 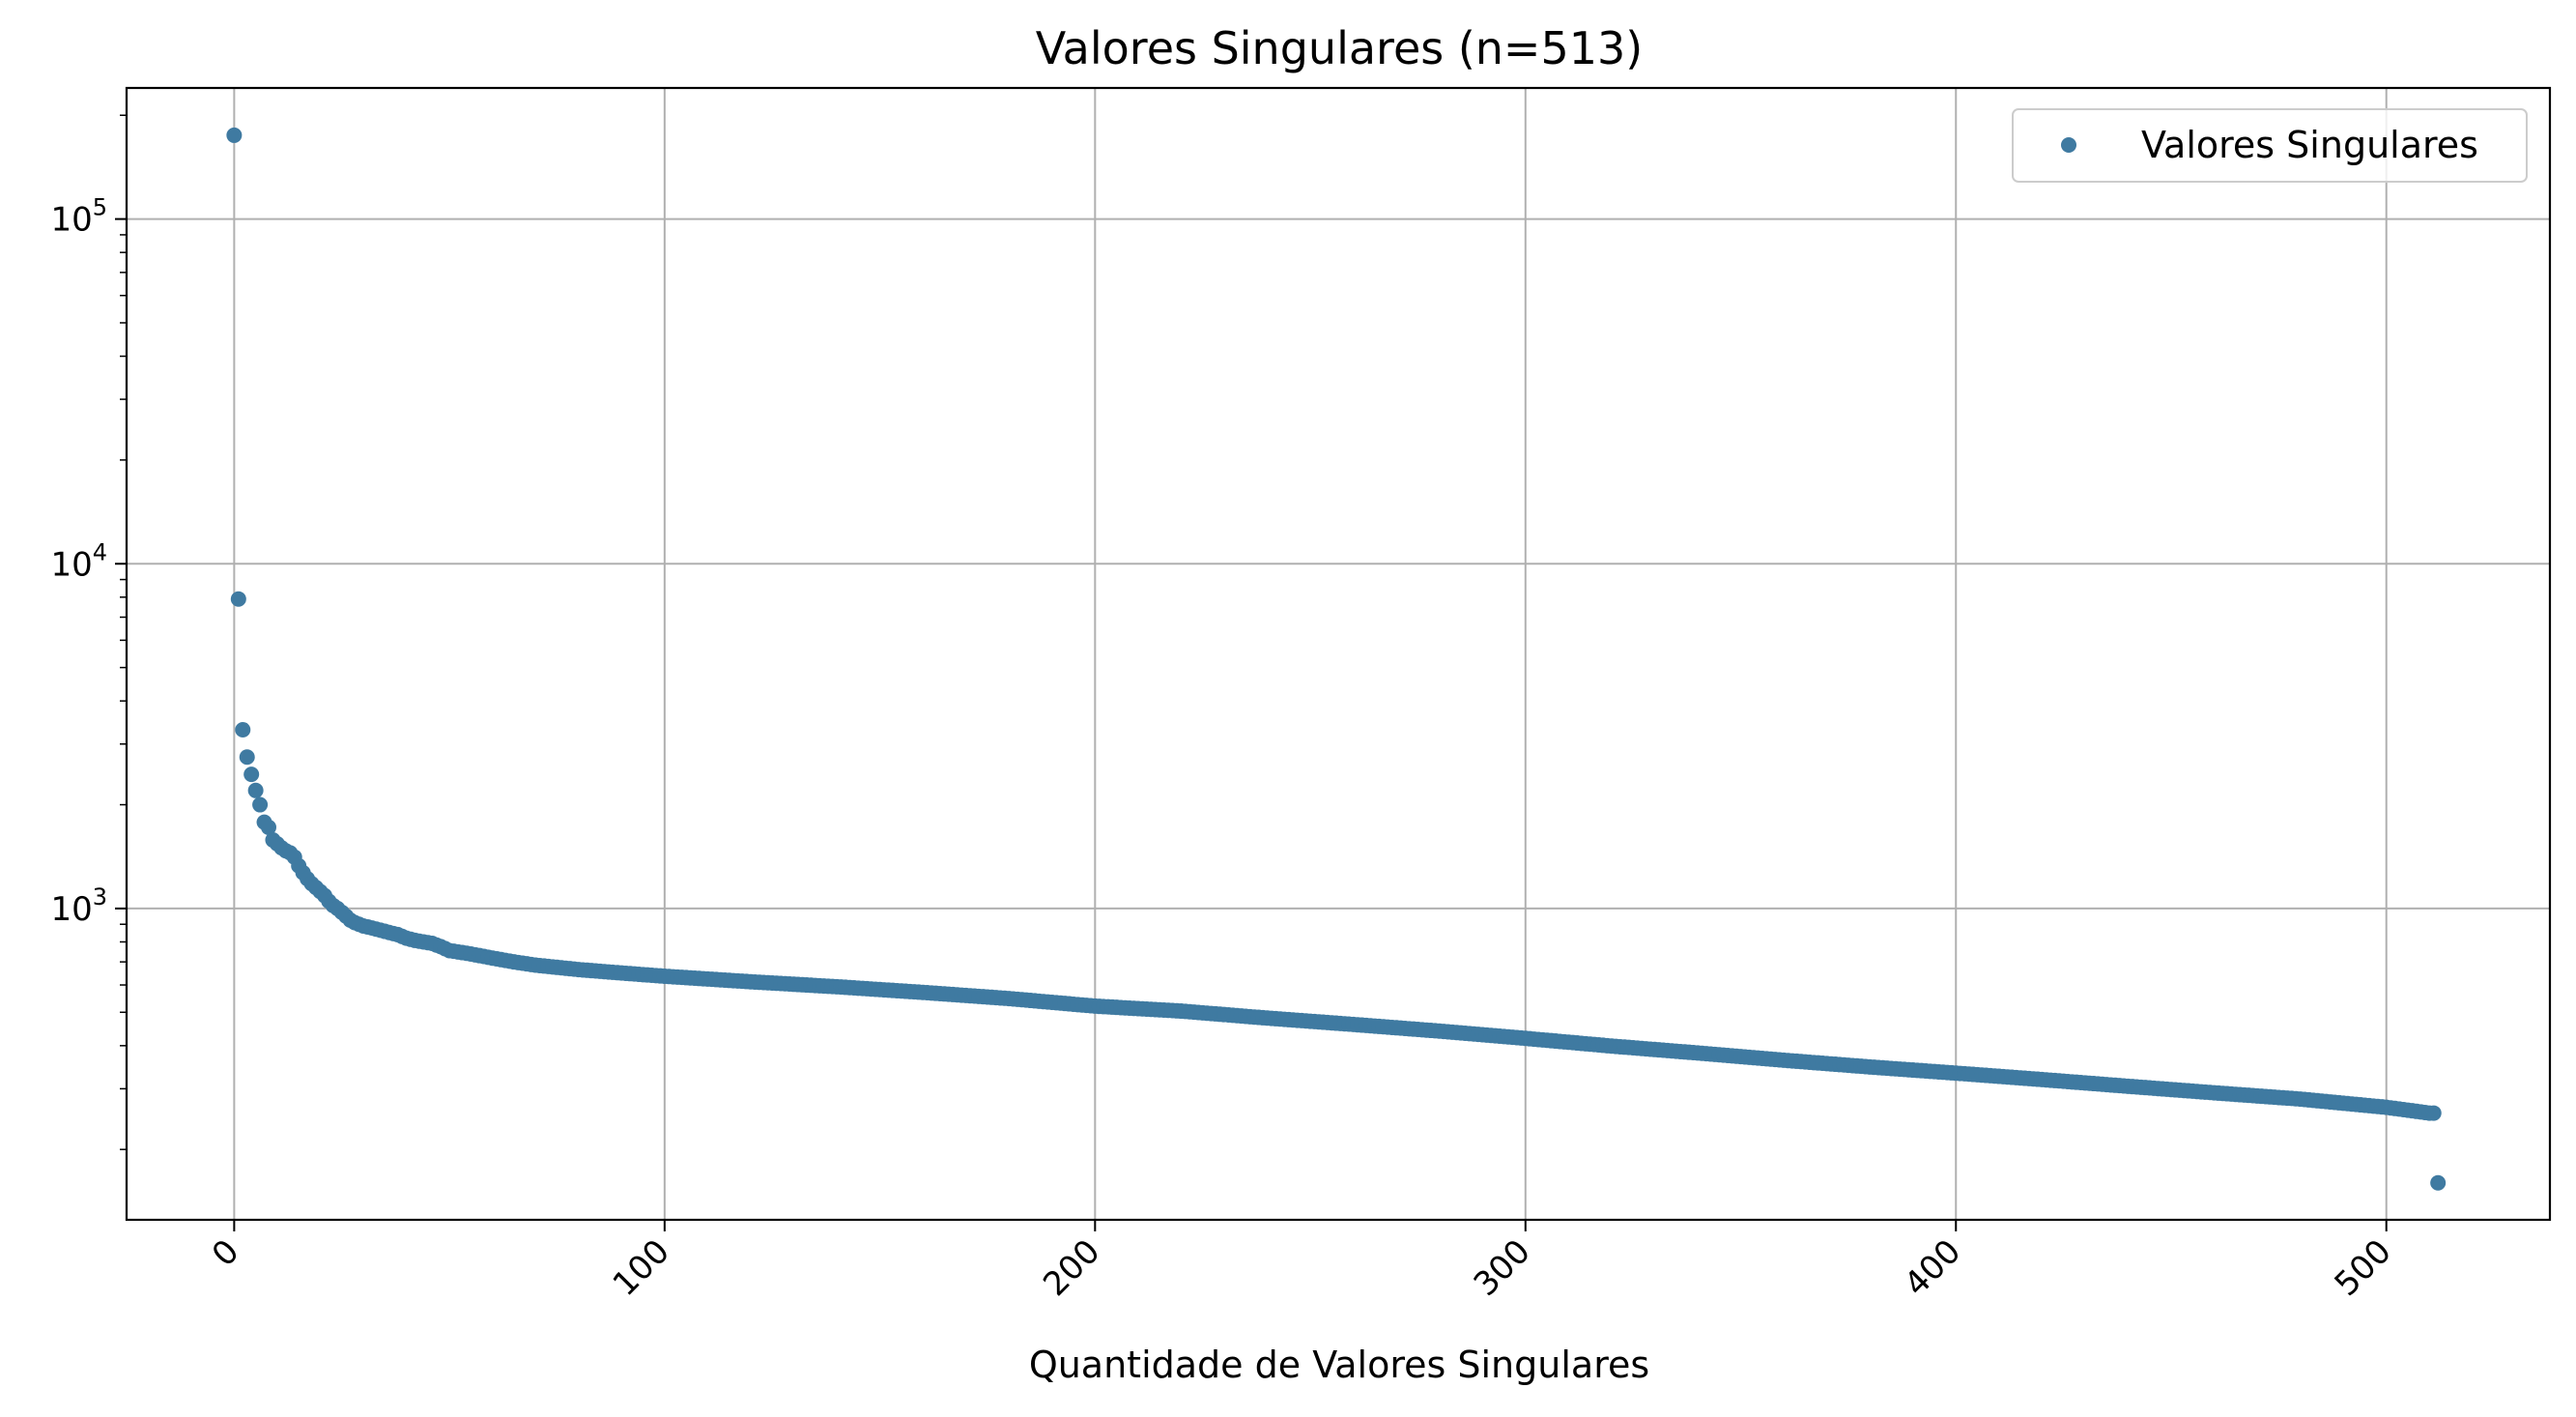 I want to click on legend-marker, so click(x=2068, y=145).